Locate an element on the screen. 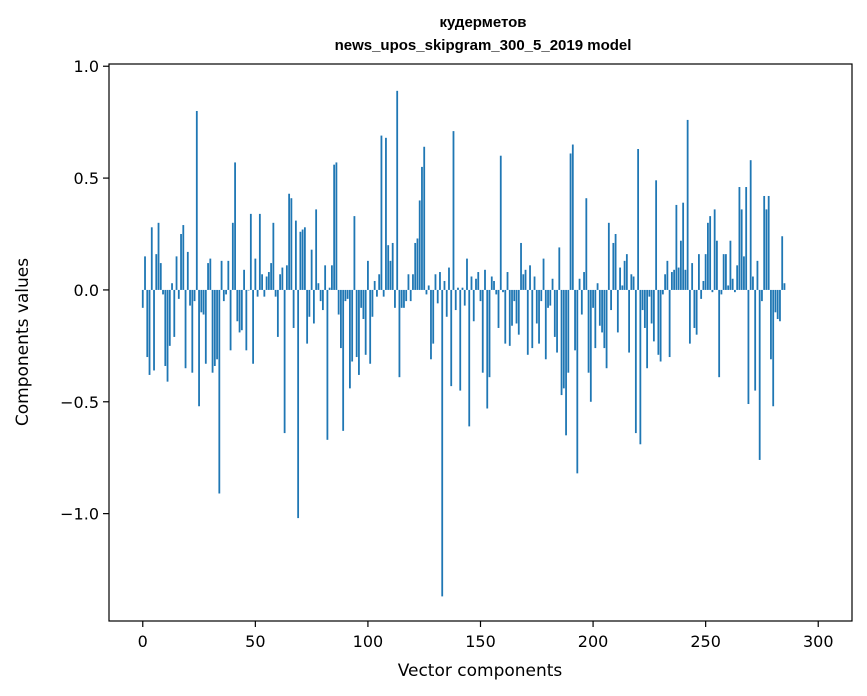  x-tick-label-300: 300 is located at coordinates (818, 641).